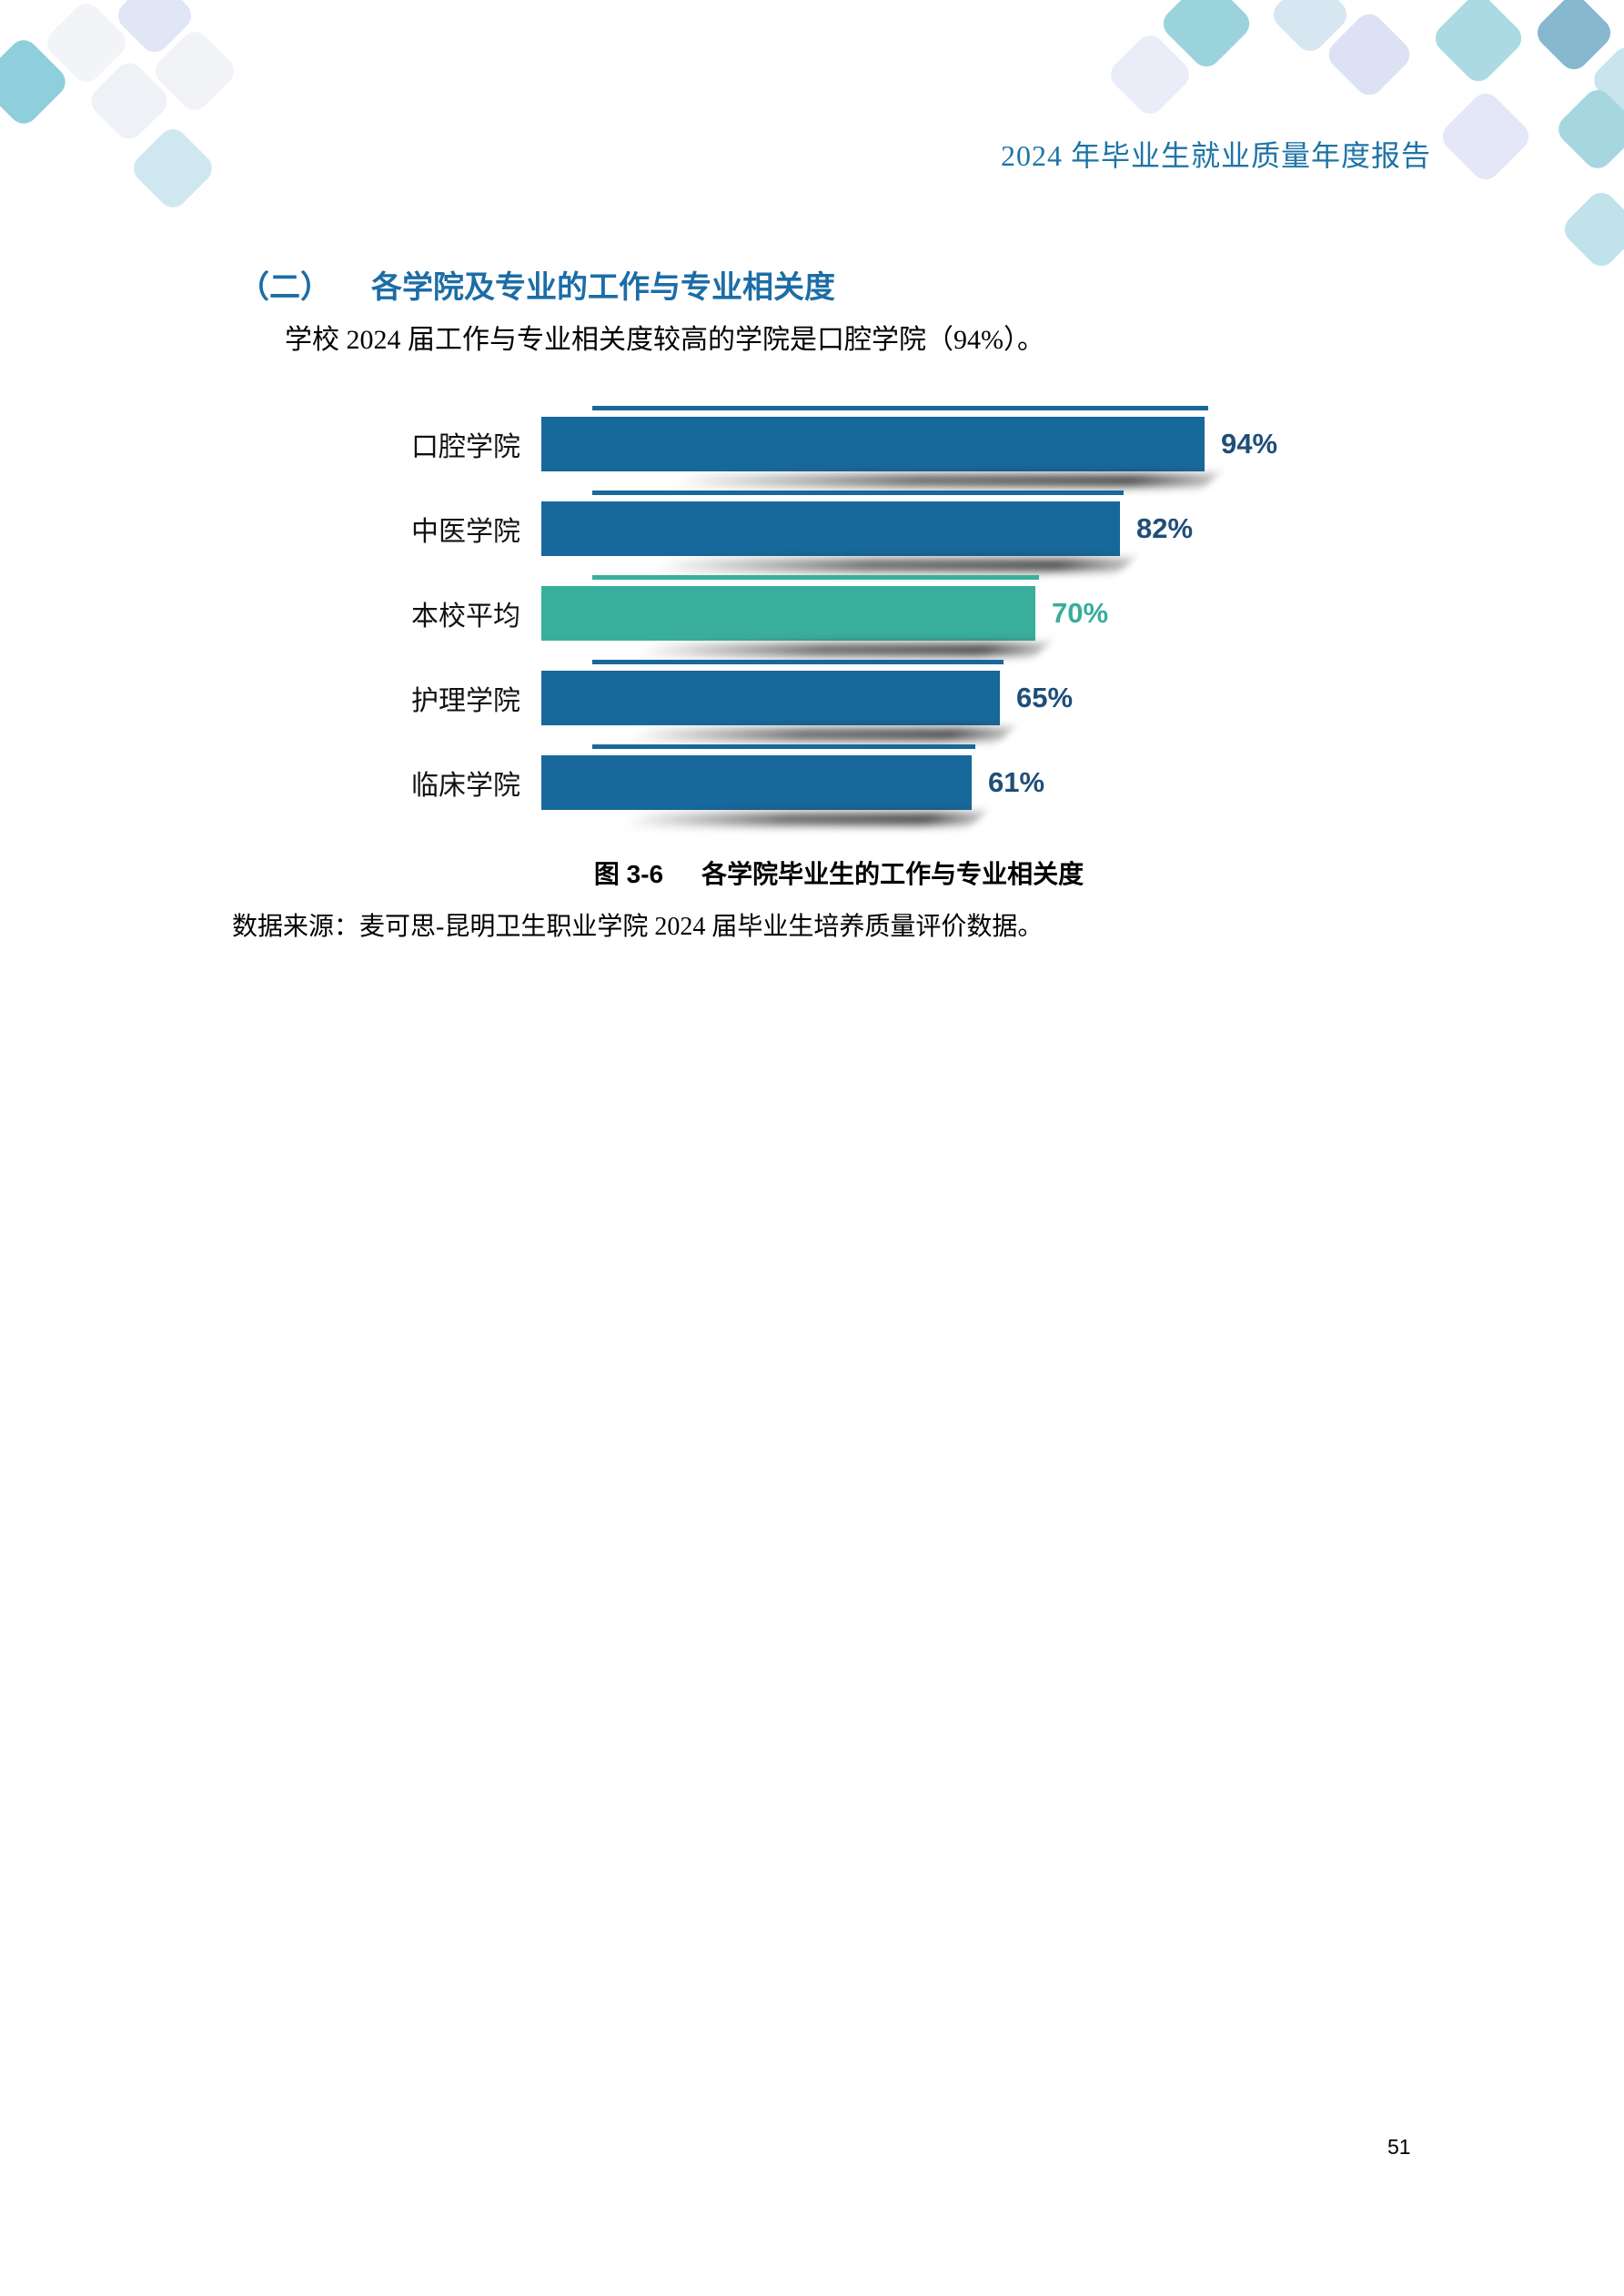  I want to click on category-label: 口腔学院, so click(465, 447).